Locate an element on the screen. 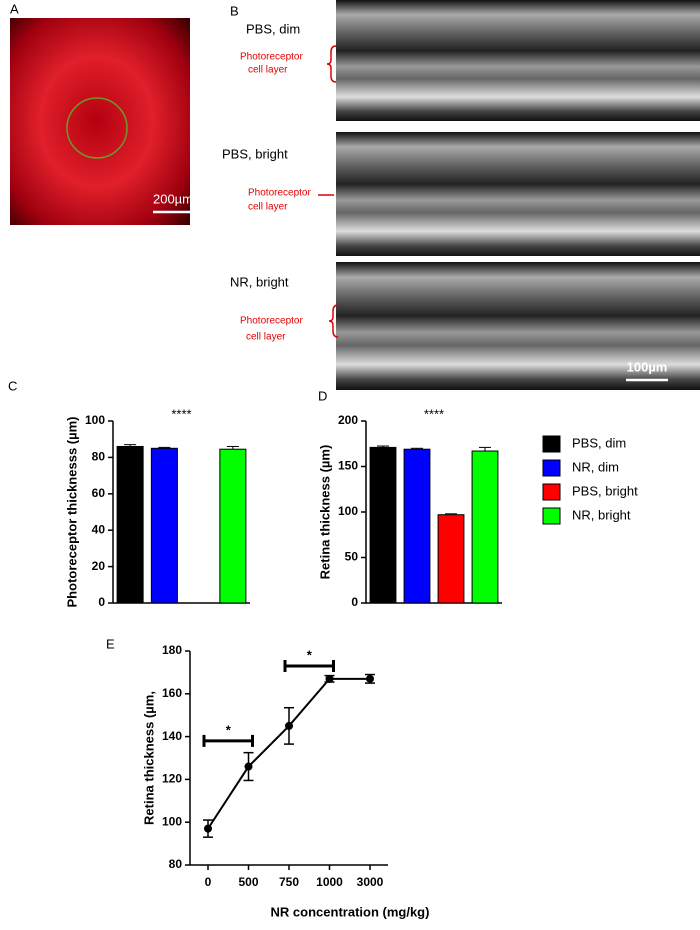  oct-label: PBS, bright is located at coordinates (255, 153).